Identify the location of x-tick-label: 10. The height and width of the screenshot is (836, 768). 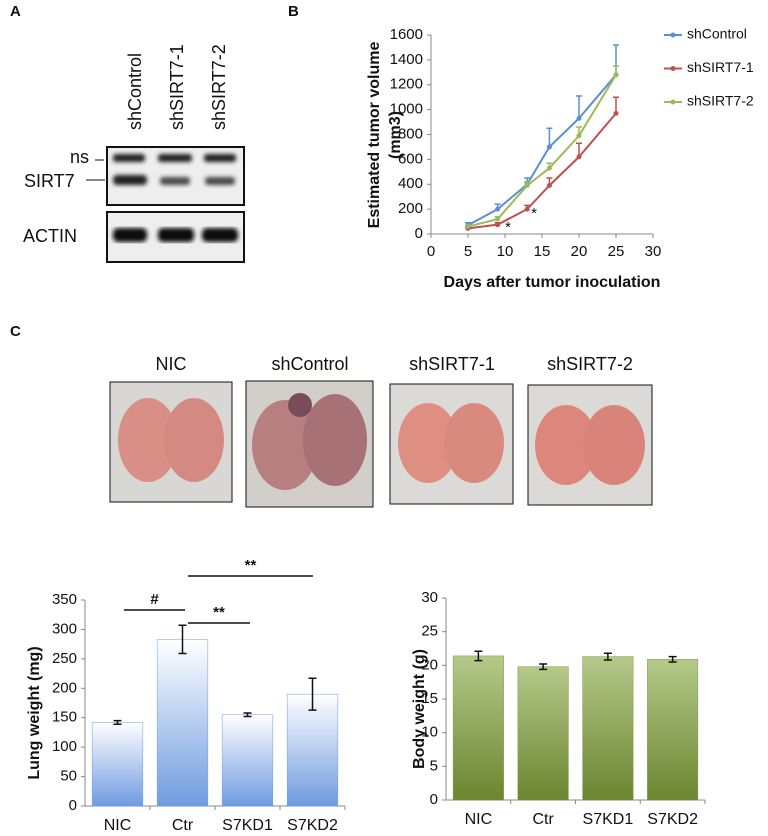
(505, 251).